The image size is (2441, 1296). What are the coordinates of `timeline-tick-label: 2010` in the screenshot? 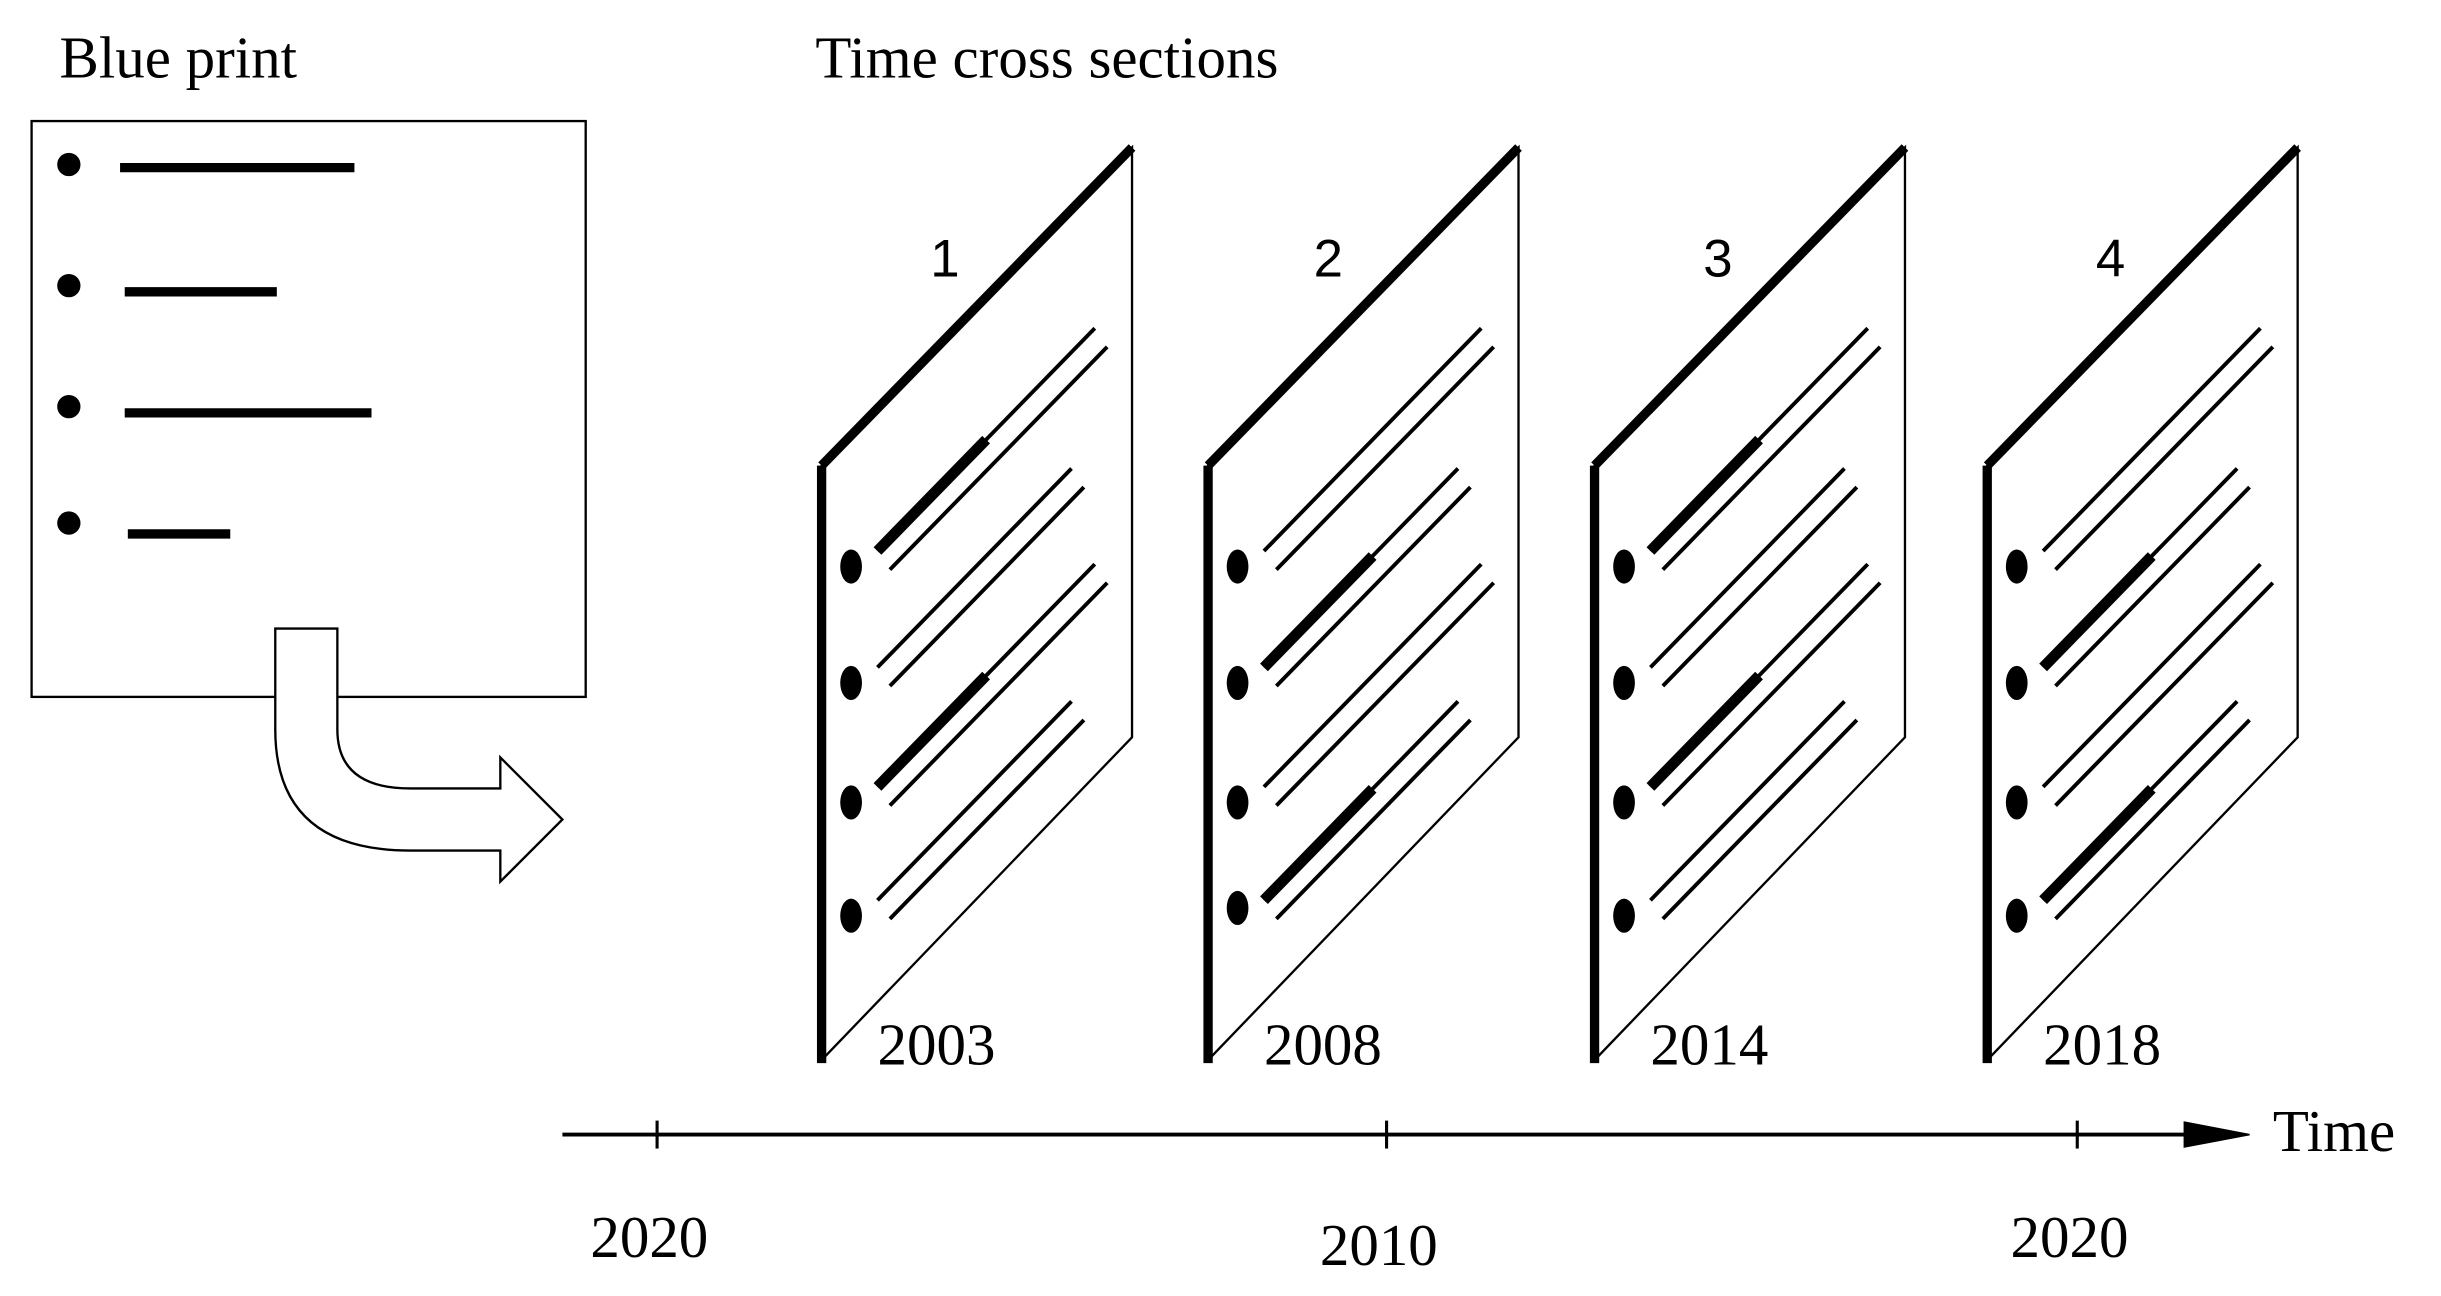 It's located at (1379, 1245).